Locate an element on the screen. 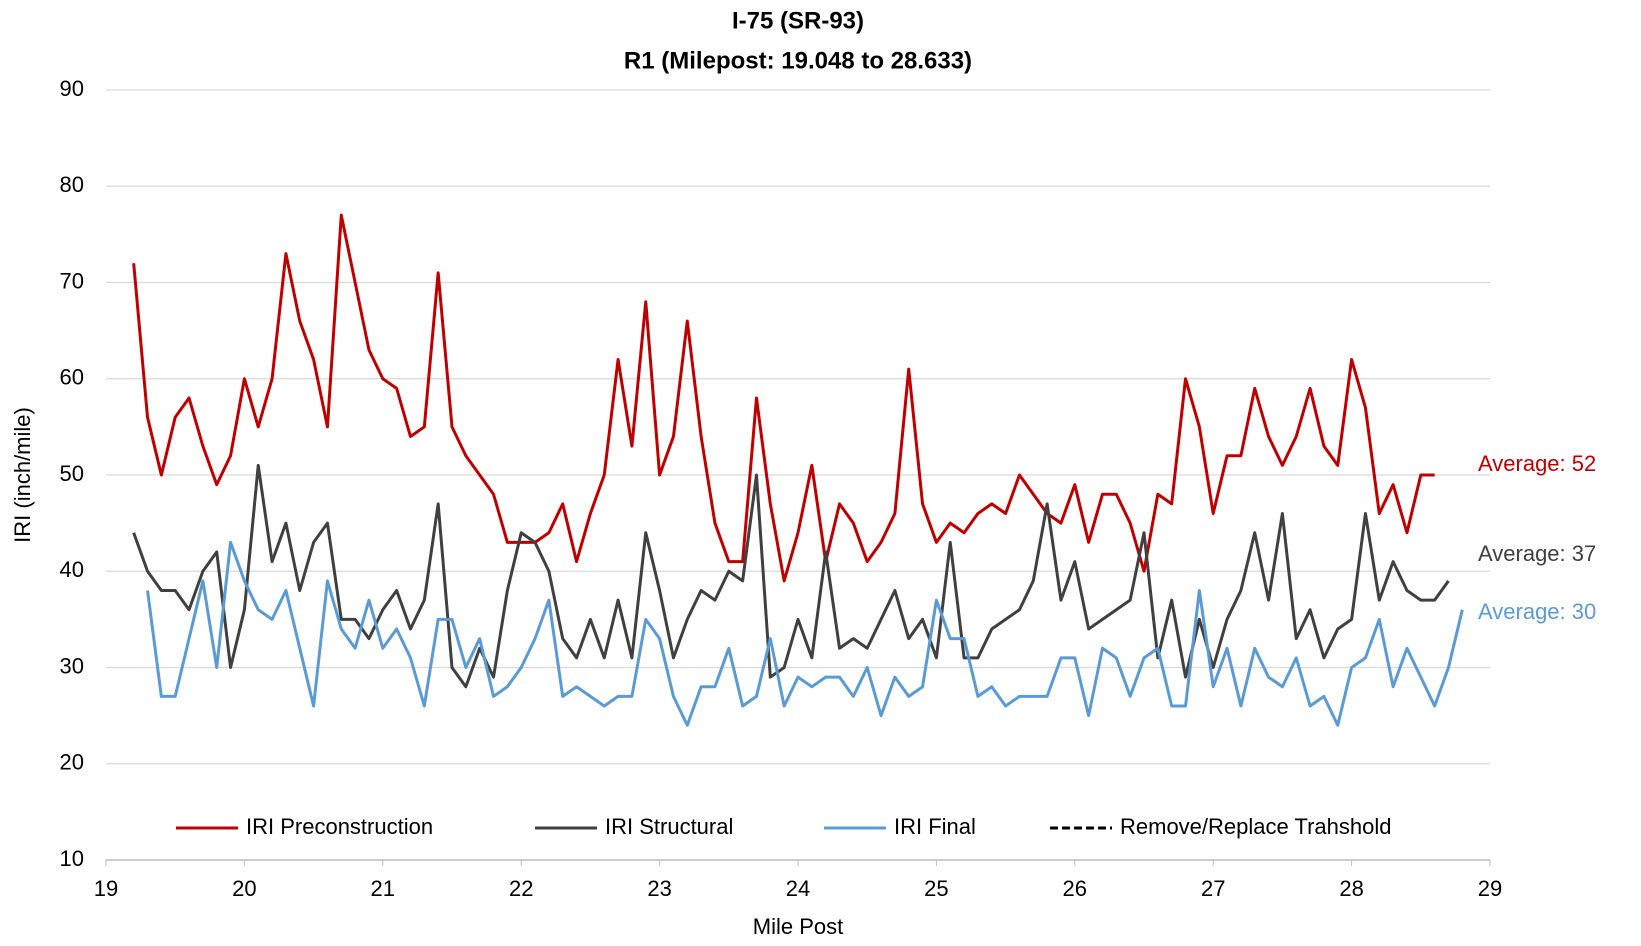 The width and height of the screenshot is (1641, 946). legend-label: IRI Final is located at coordinates (935, 826).